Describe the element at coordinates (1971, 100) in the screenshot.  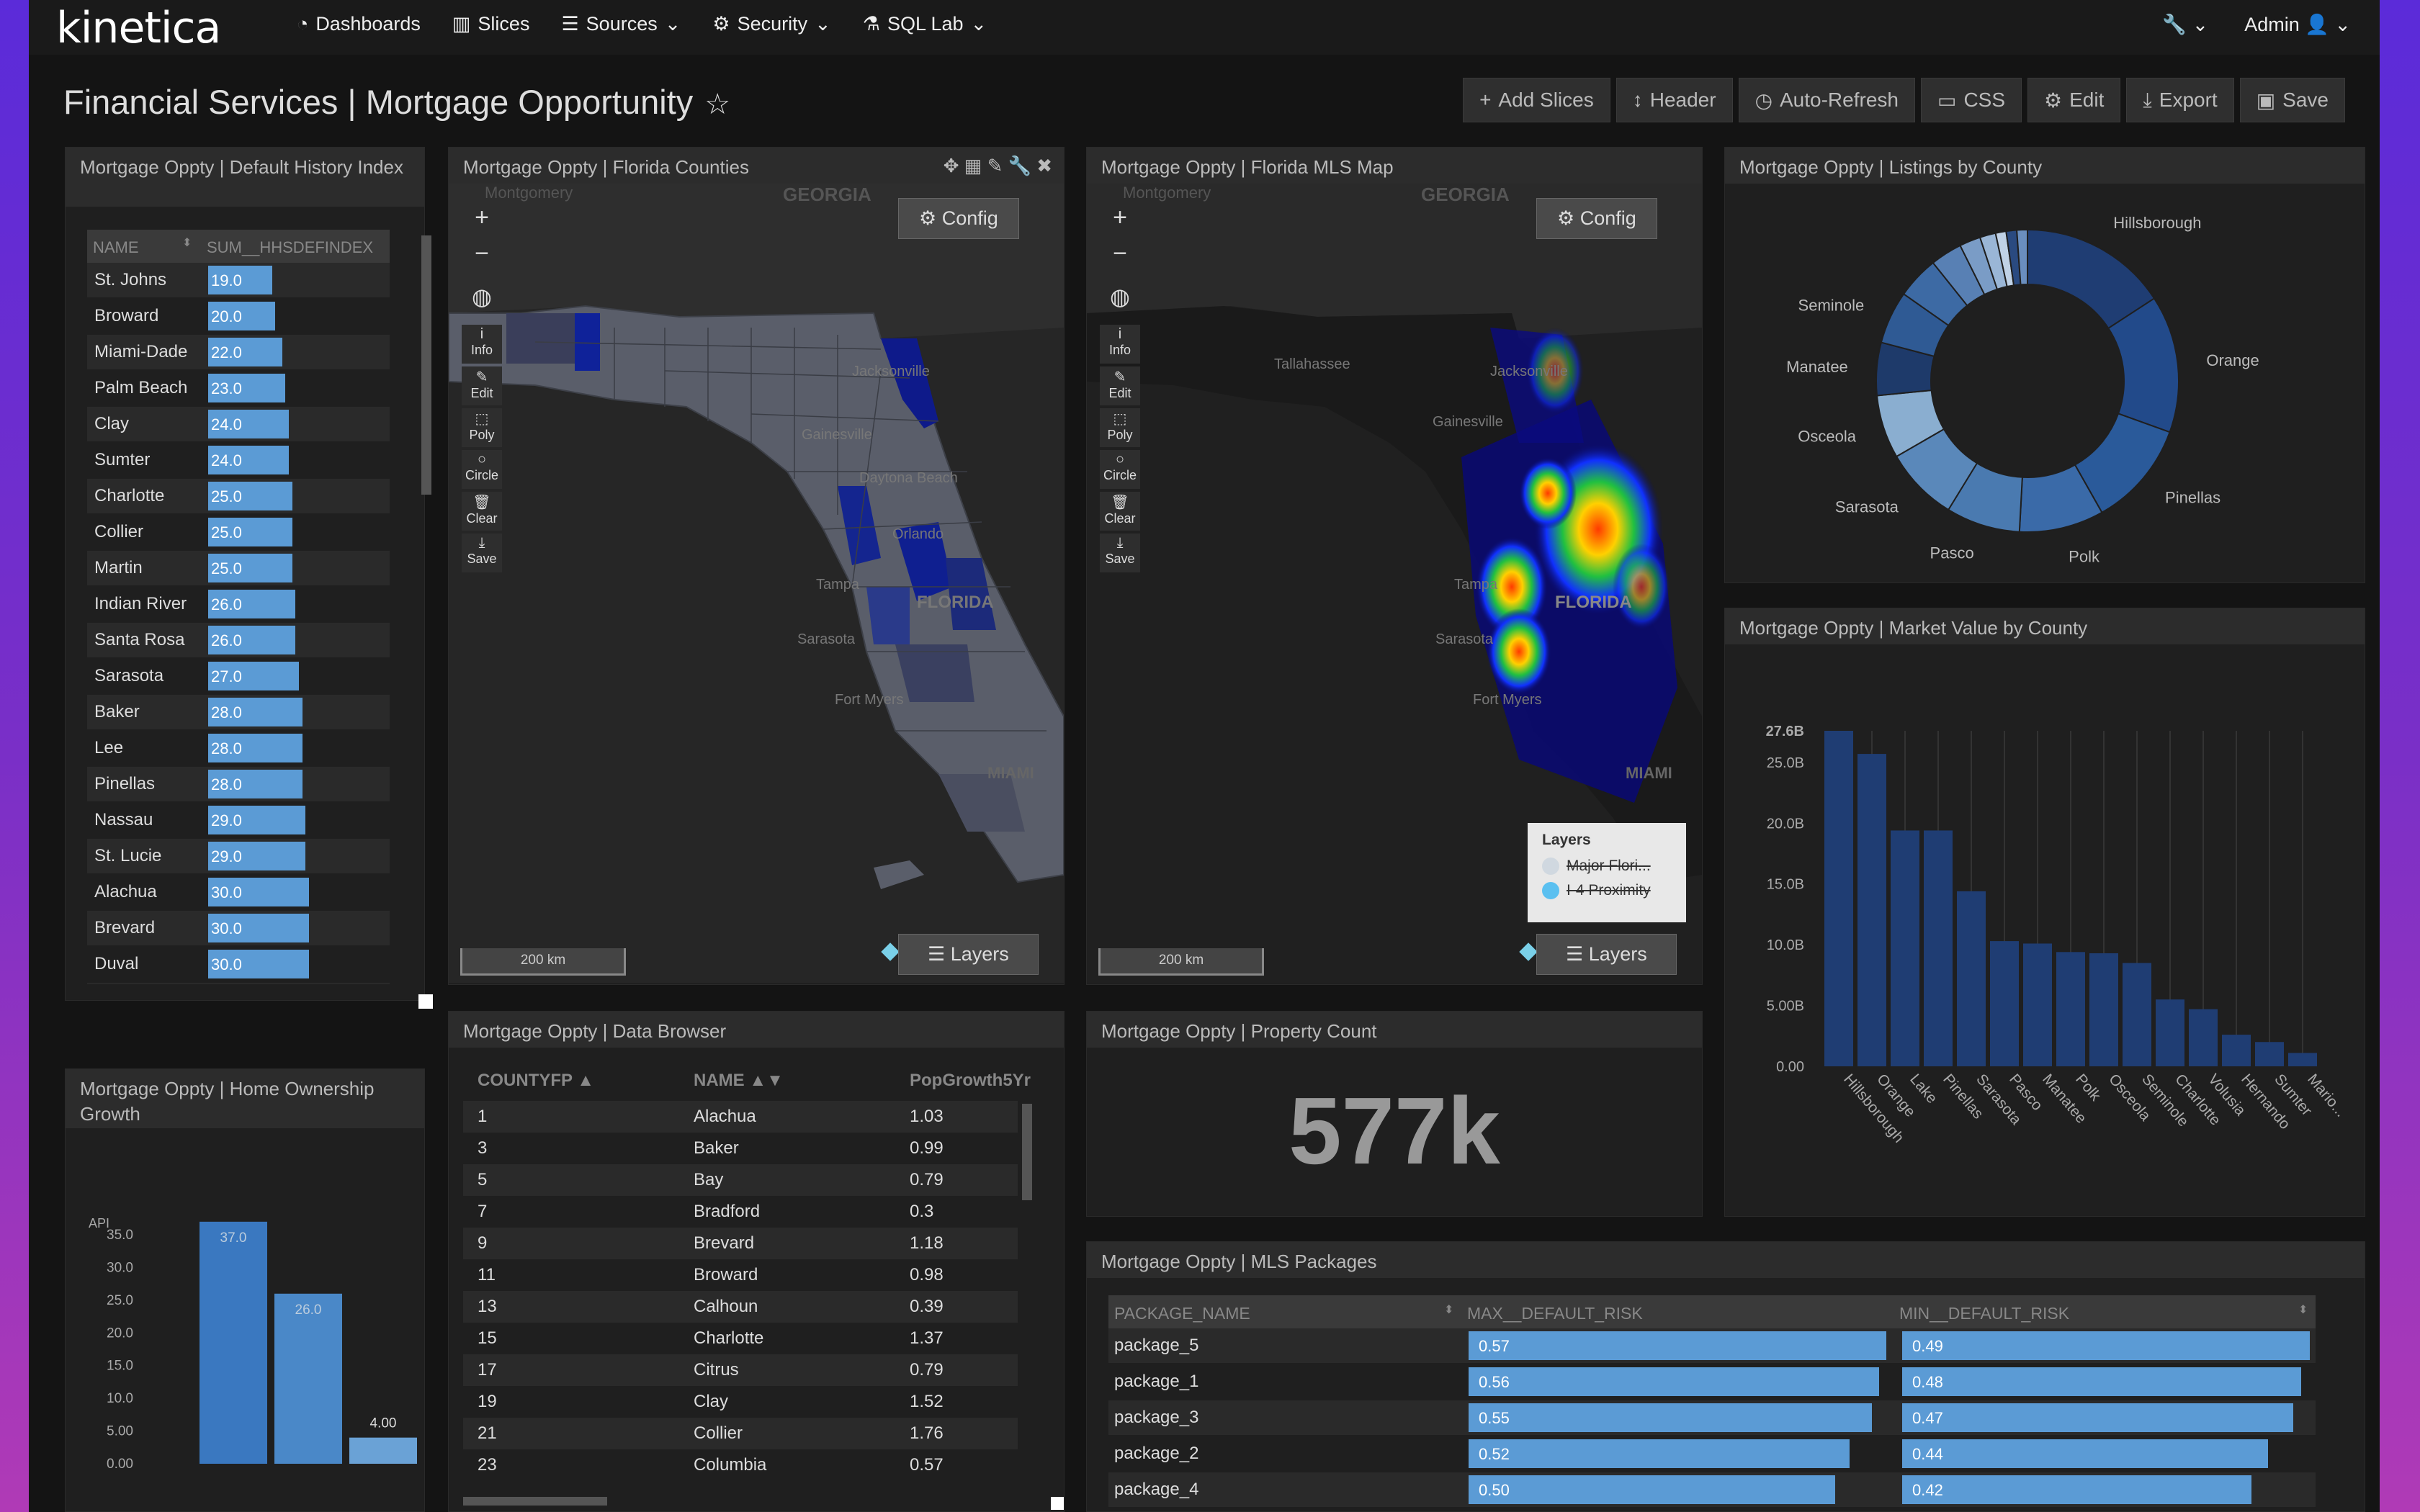
I see `css-button: ▭ CSS` at that location.